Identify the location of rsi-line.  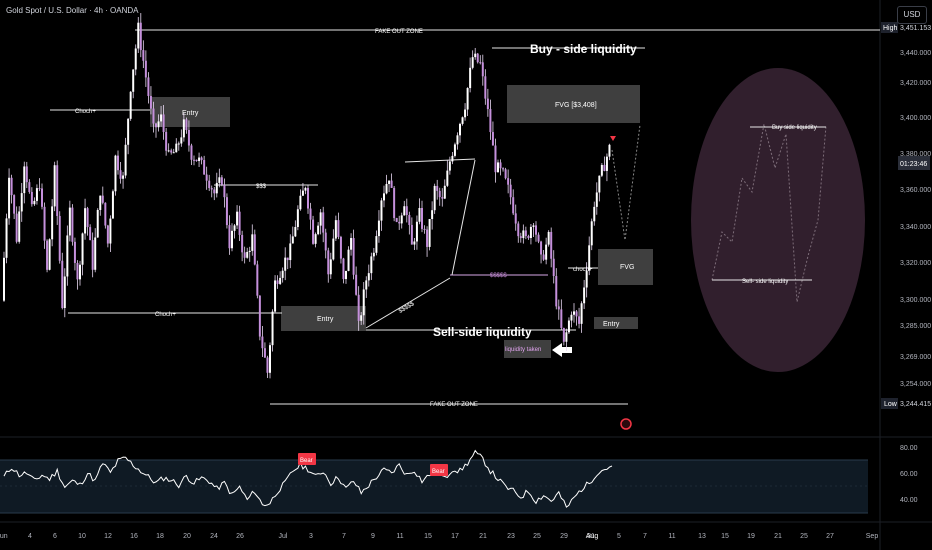
(308, 478).